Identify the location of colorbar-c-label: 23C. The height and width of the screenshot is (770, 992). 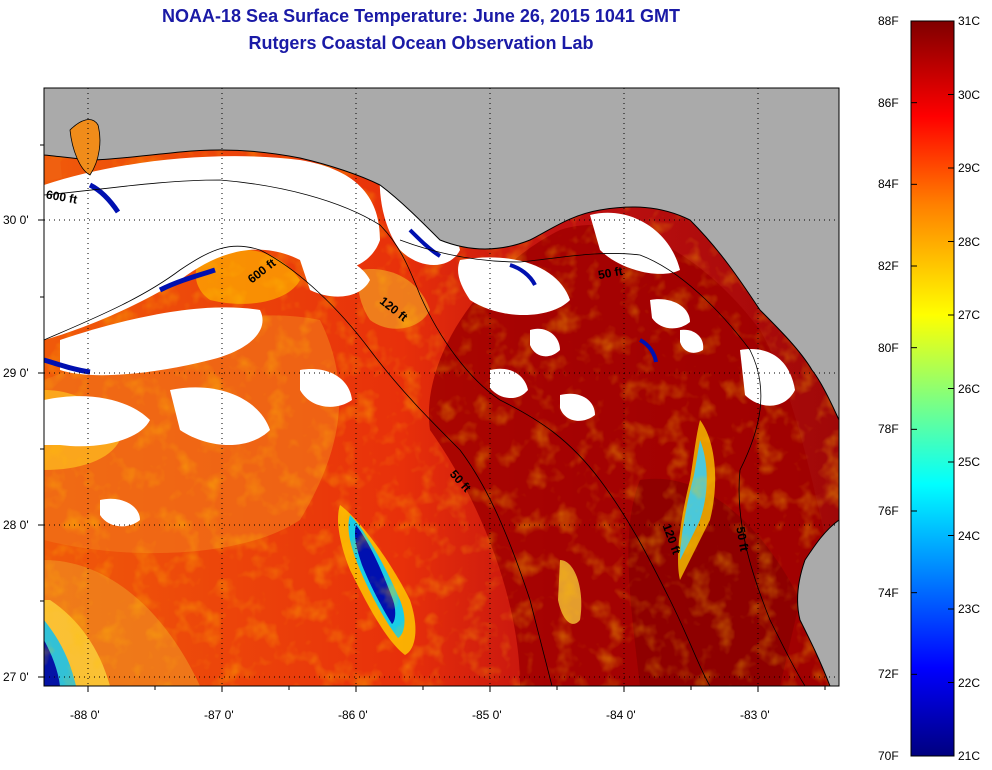
(969, 609).